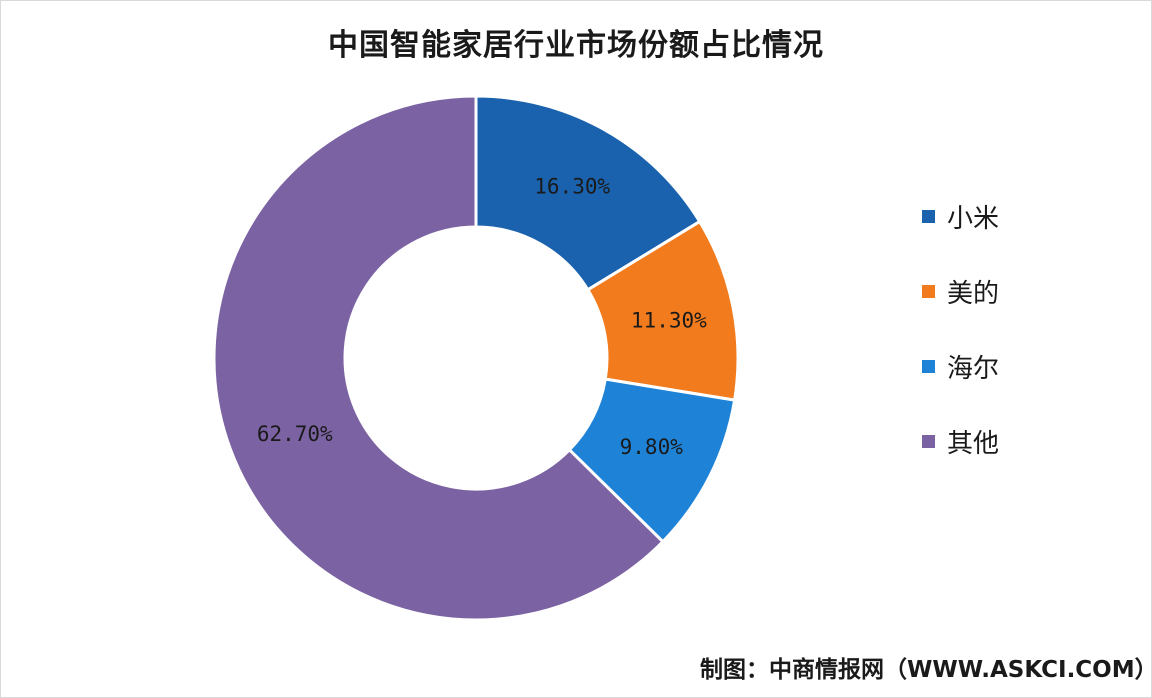 The image size is (1152, 698). I want to click on legend-item-other: 其他, so click(960, 441).